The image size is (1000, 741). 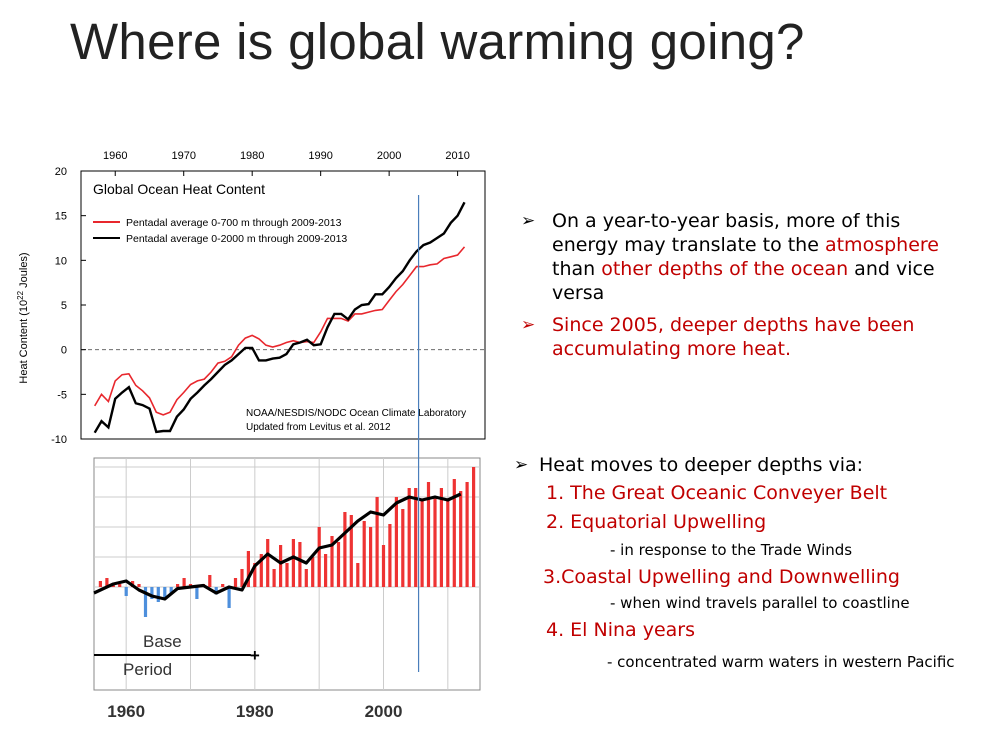 I want to click on ohc-ylabel-tail: Joules), so click(x=24, y=271).